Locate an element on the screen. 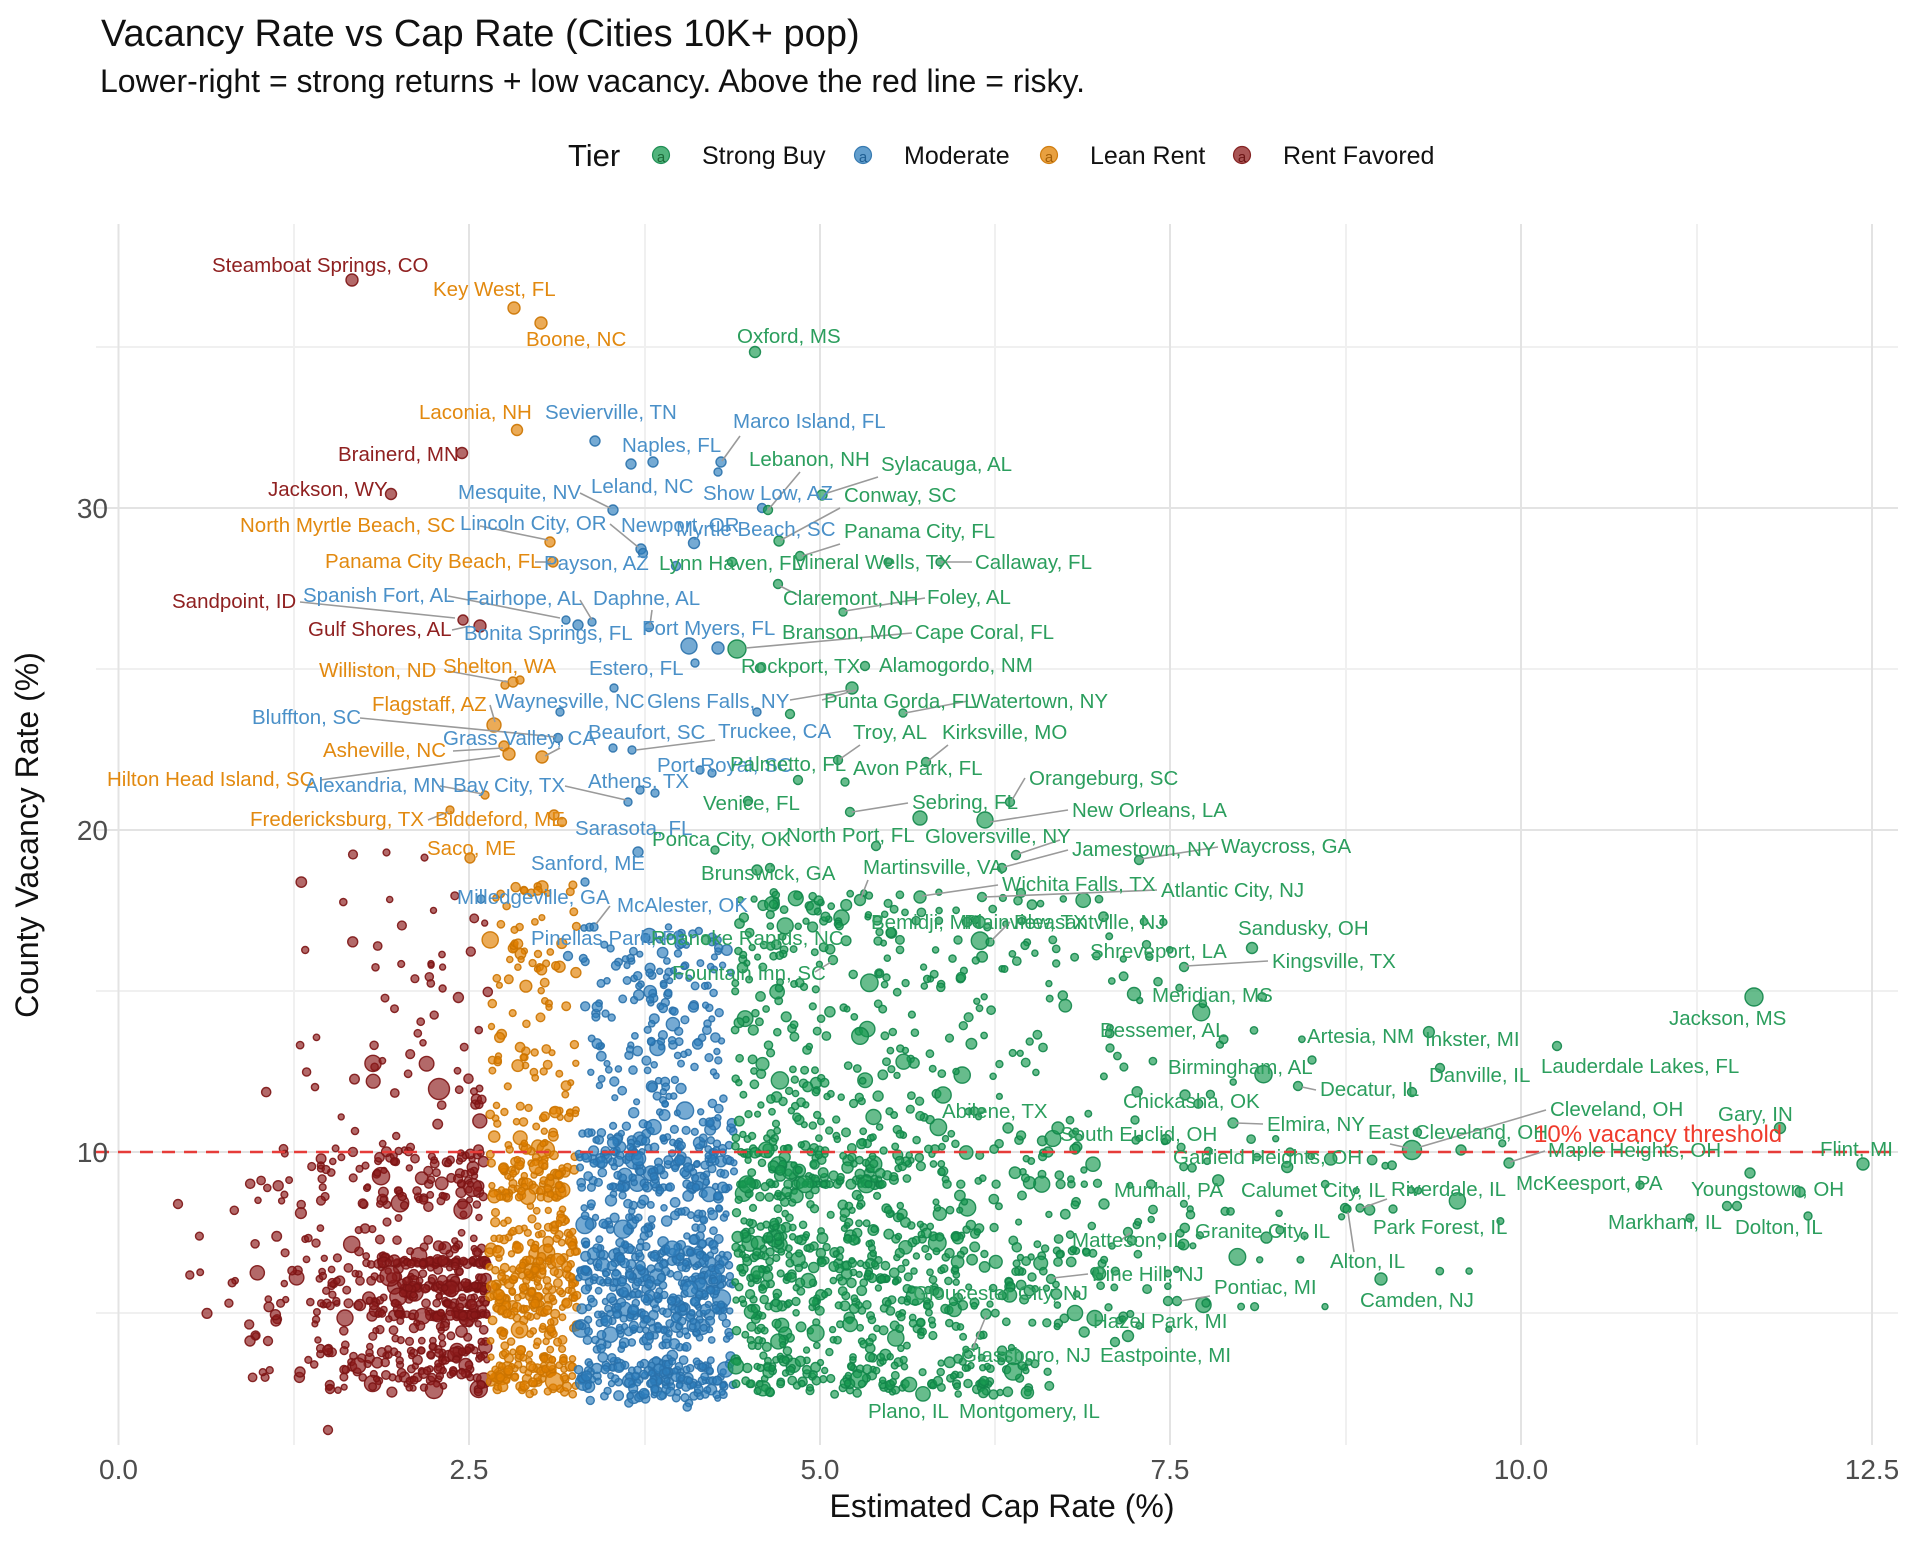 The width and height of the screenshot is (1920, 1541). svg-text: Foley, AL is located at coordinates (969, 597).